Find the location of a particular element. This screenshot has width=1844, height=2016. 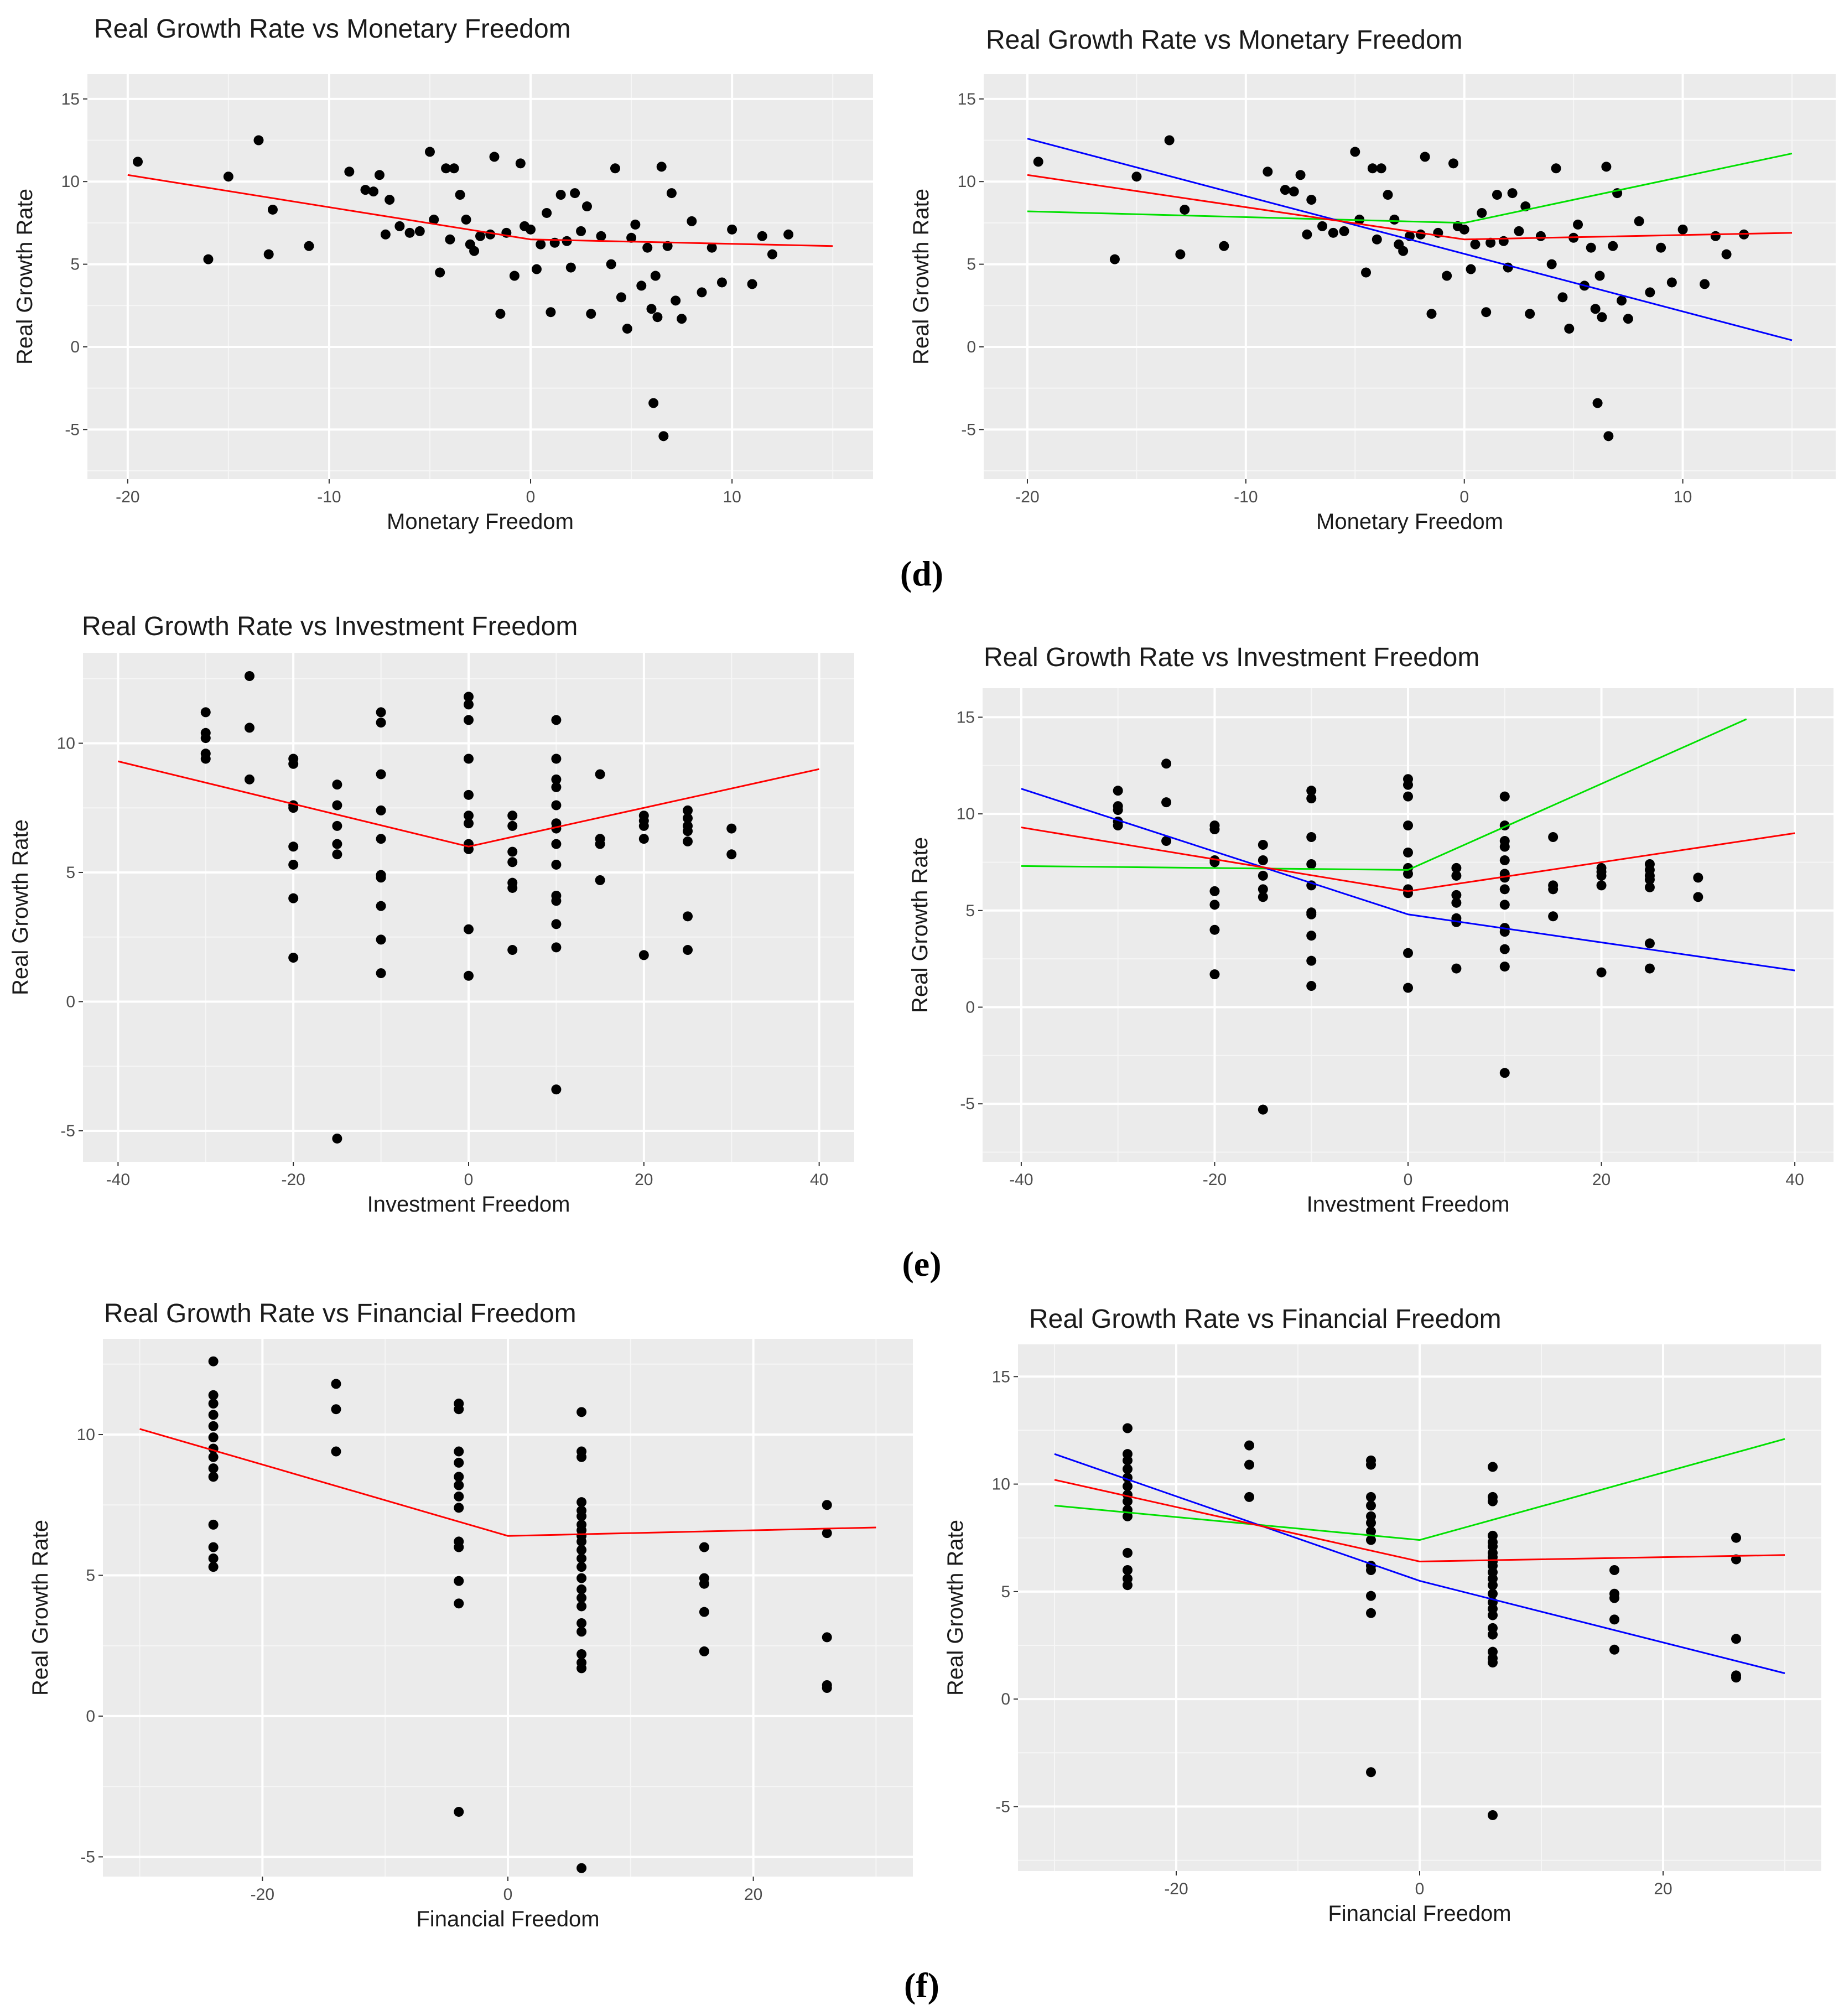

chart-title: Real Growth Rate vs Monetary Freedom is located at coordinates (1225, 40).